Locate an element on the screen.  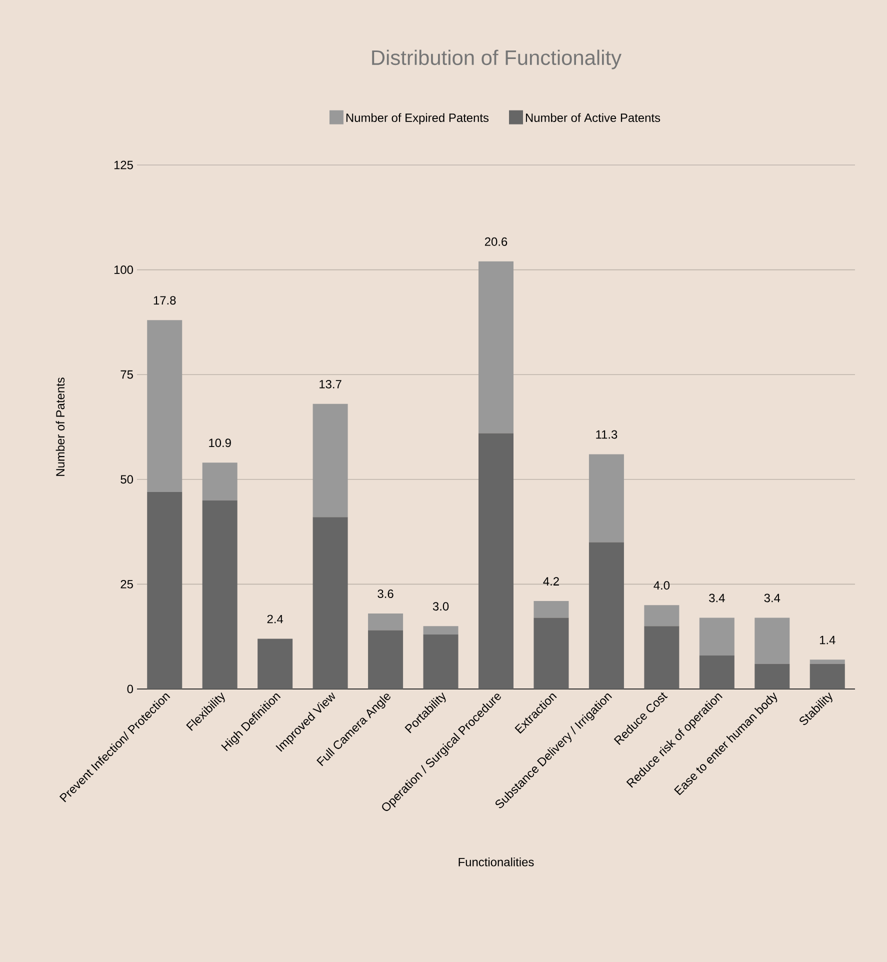
annotation: 17.8 is located at coordinates (165, 300).